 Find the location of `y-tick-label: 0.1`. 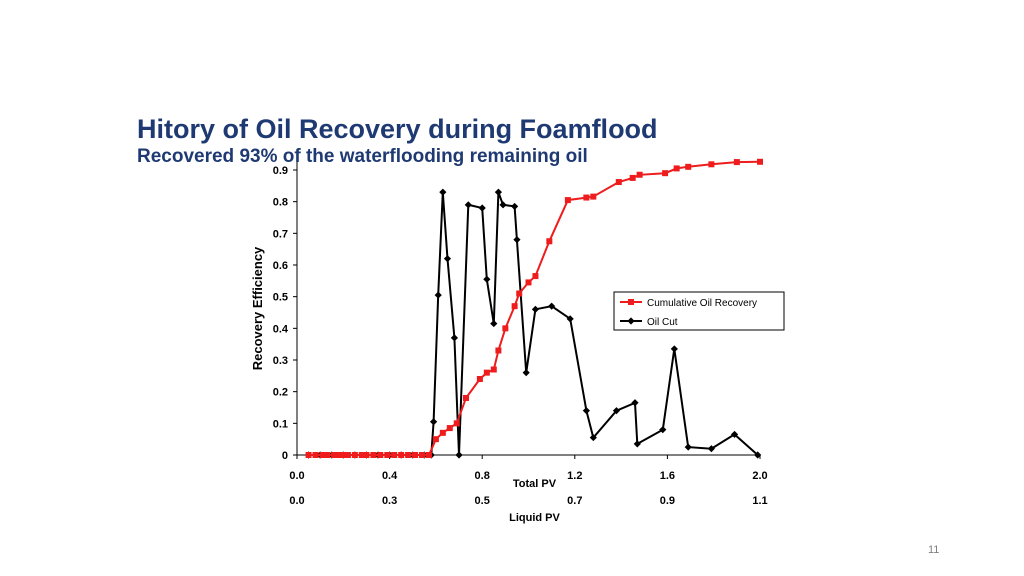

y-tick-label: 0.1 is located at coordinates (280, 424).